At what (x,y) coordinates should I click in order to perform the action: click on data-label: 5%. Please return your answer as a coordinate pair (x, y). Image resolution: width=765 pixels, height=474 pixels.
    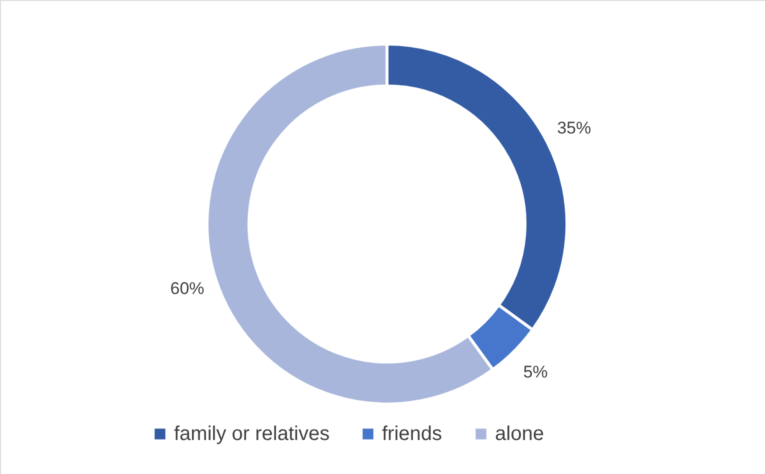
    Looking at the image, I should click on (535, 372).